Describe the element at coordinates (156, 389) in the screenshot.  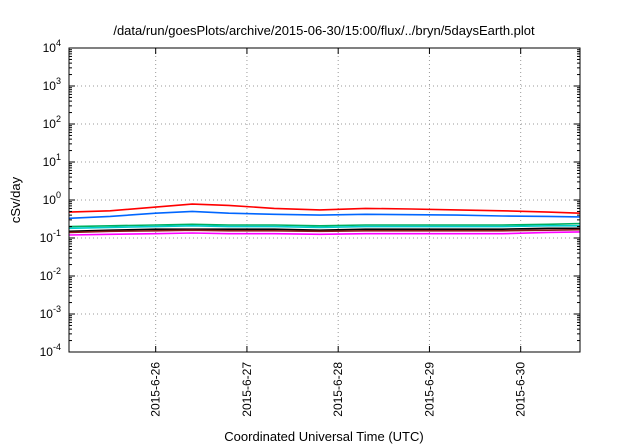
I see `x-tick-label: 2015-6-26` at that location.